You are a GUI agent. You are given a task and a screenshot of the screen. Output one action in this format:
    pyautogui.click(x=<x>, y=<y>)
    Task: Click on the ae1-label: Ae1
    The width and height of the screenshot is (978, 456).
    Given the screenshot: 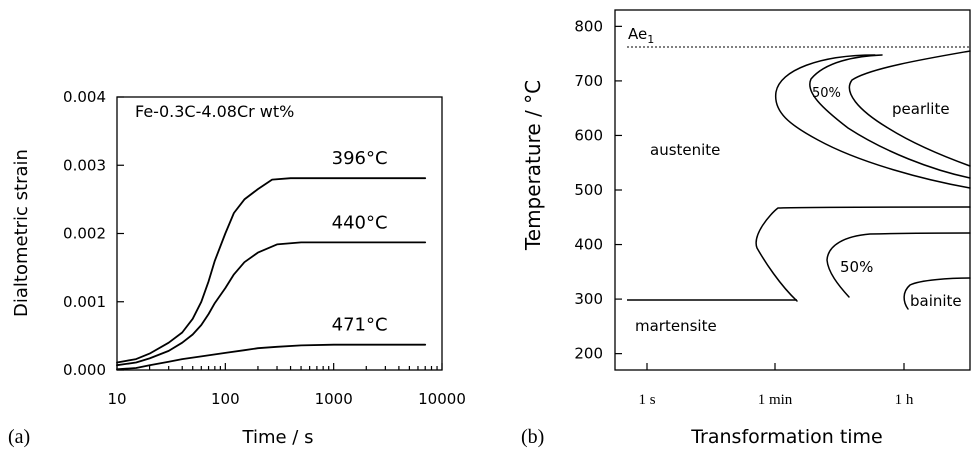 What is the action you would take?
    pyautogui.click(x=641, y=35)
    